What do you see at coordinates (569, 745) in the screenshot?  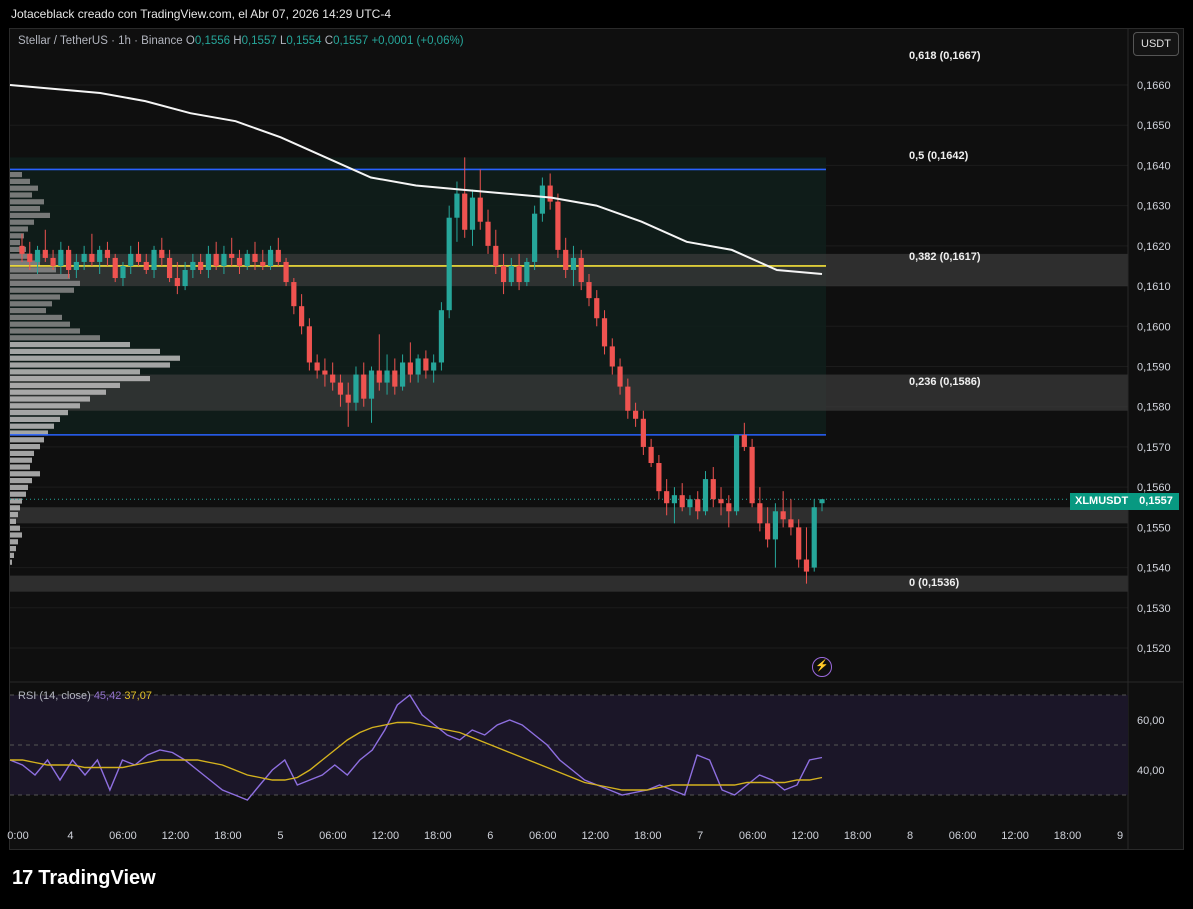 I see `rsi-band` at bounding box center [569, 745].